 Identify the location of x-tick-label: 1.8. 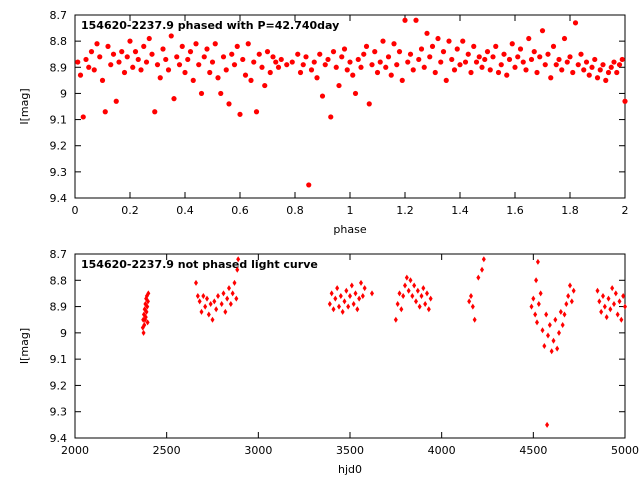
(570, 210).